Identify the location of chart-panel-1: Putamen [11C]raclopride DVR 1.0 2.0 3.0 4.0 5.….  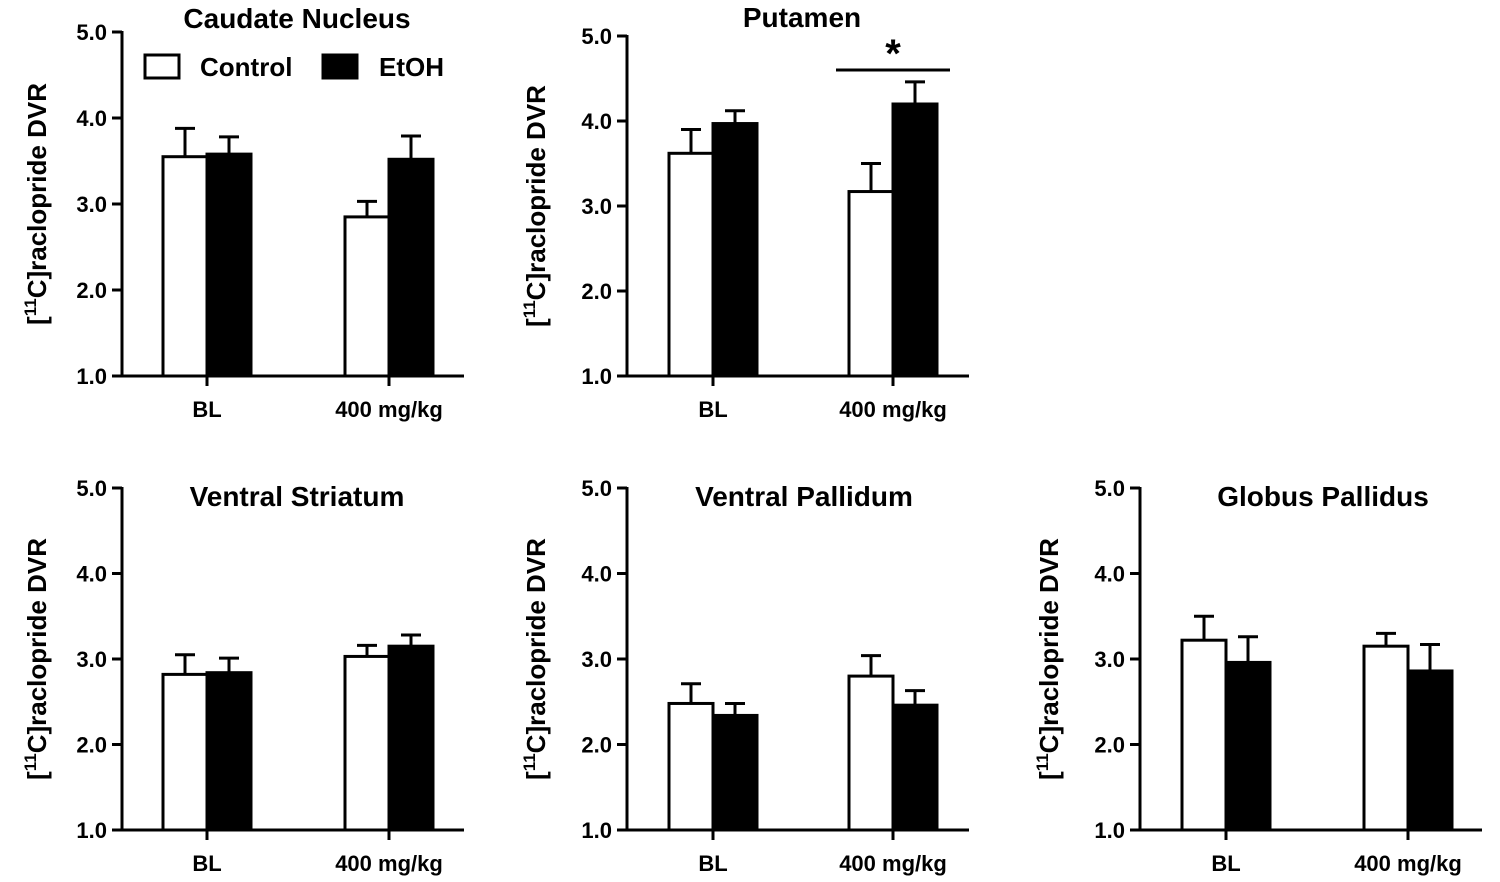
(744, 212).